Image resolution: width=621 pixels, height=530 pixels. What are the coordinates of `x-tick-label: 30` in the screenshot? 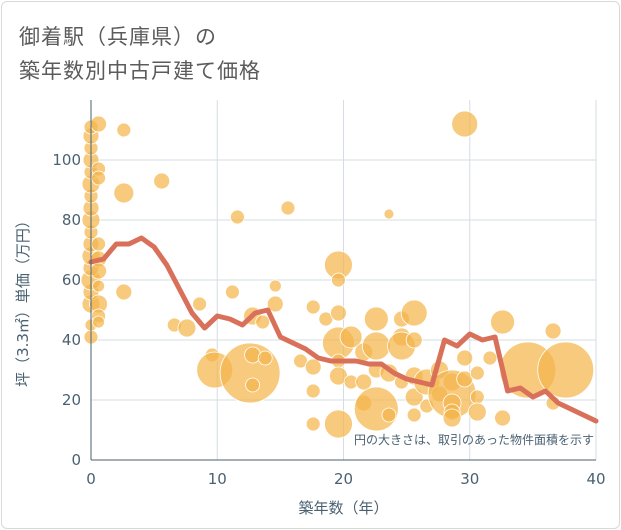 It's located at (469, 479).